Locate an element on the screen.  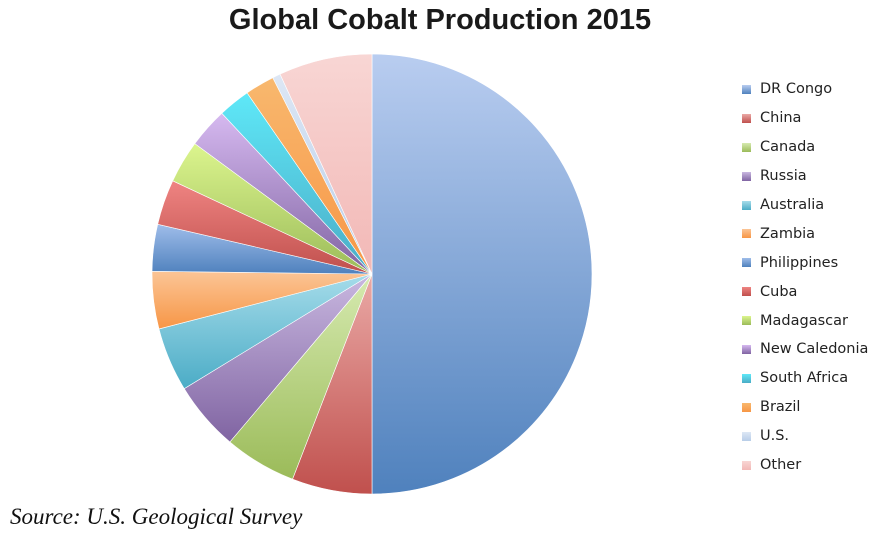
legend-item: Canada is located at coordinates (805, 147).